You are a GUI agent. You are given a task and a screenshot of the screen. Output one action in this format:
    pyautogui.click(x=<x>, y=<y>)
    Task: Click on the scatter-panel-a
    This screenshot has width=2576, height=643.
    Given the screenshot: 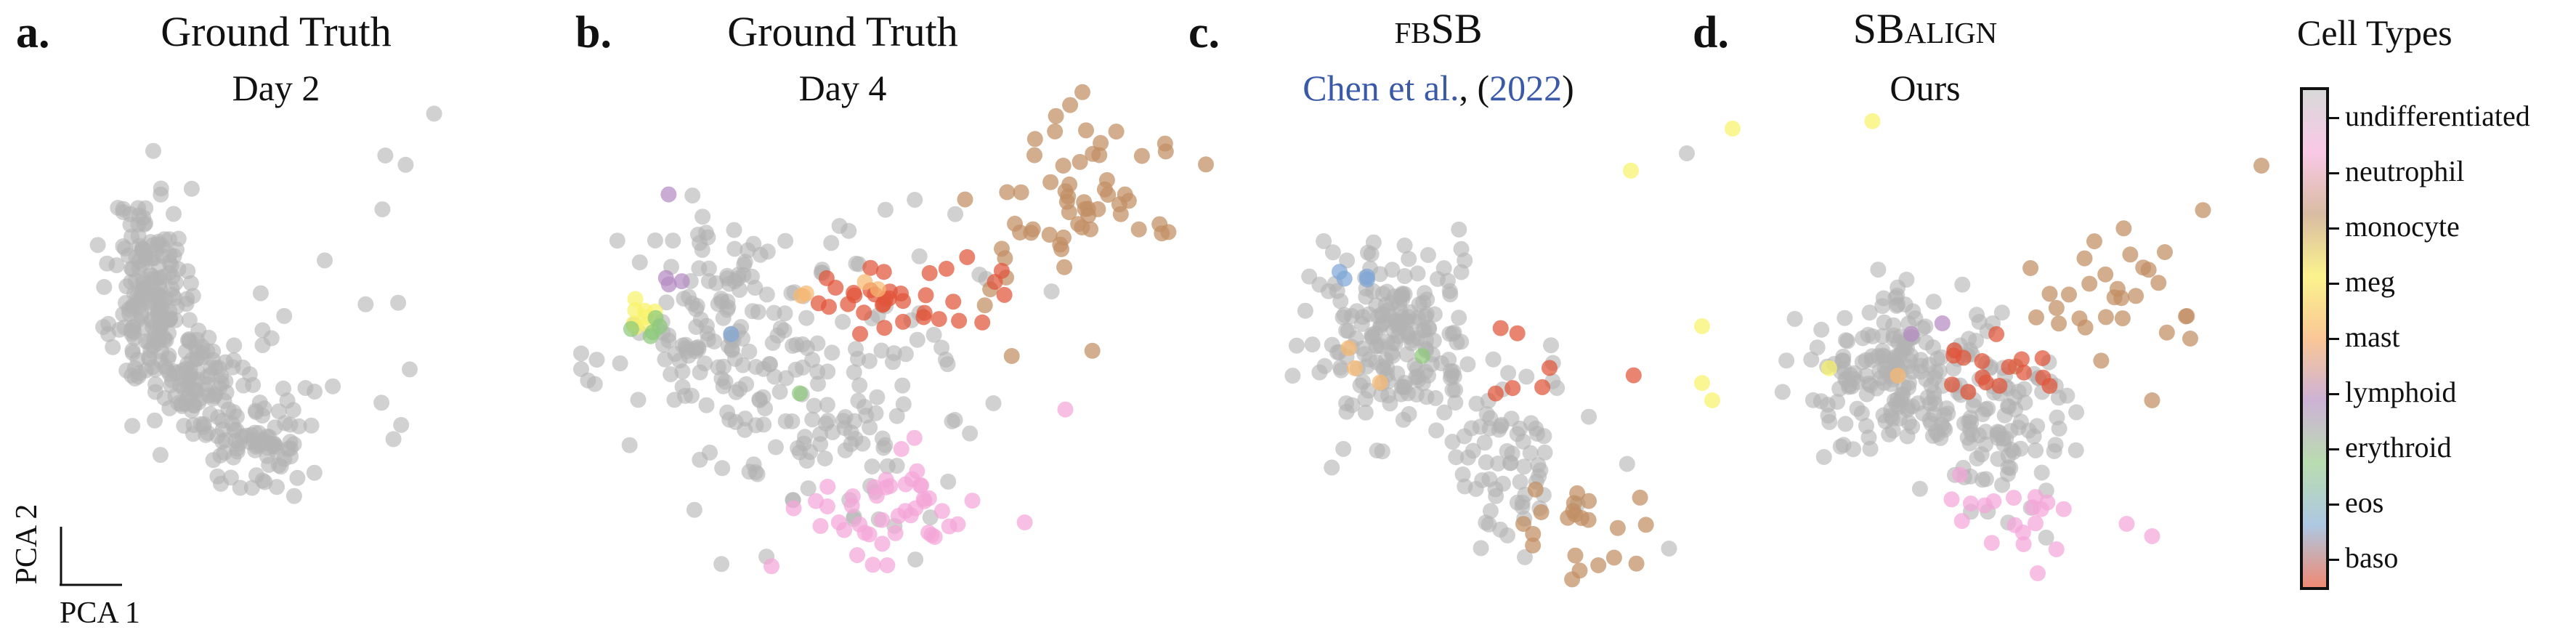 What is the action you would take?
    pyautogui.click(x=265, y=304)
    